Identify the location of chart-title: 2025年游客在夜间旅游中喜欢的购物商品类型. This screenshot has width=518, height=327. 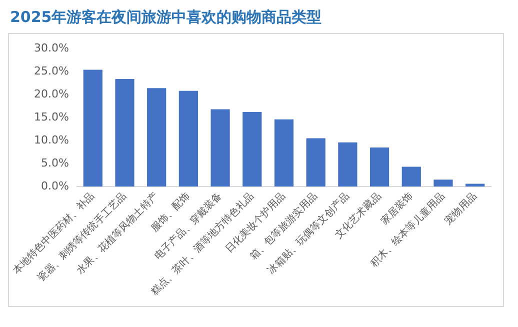
(166, 17).